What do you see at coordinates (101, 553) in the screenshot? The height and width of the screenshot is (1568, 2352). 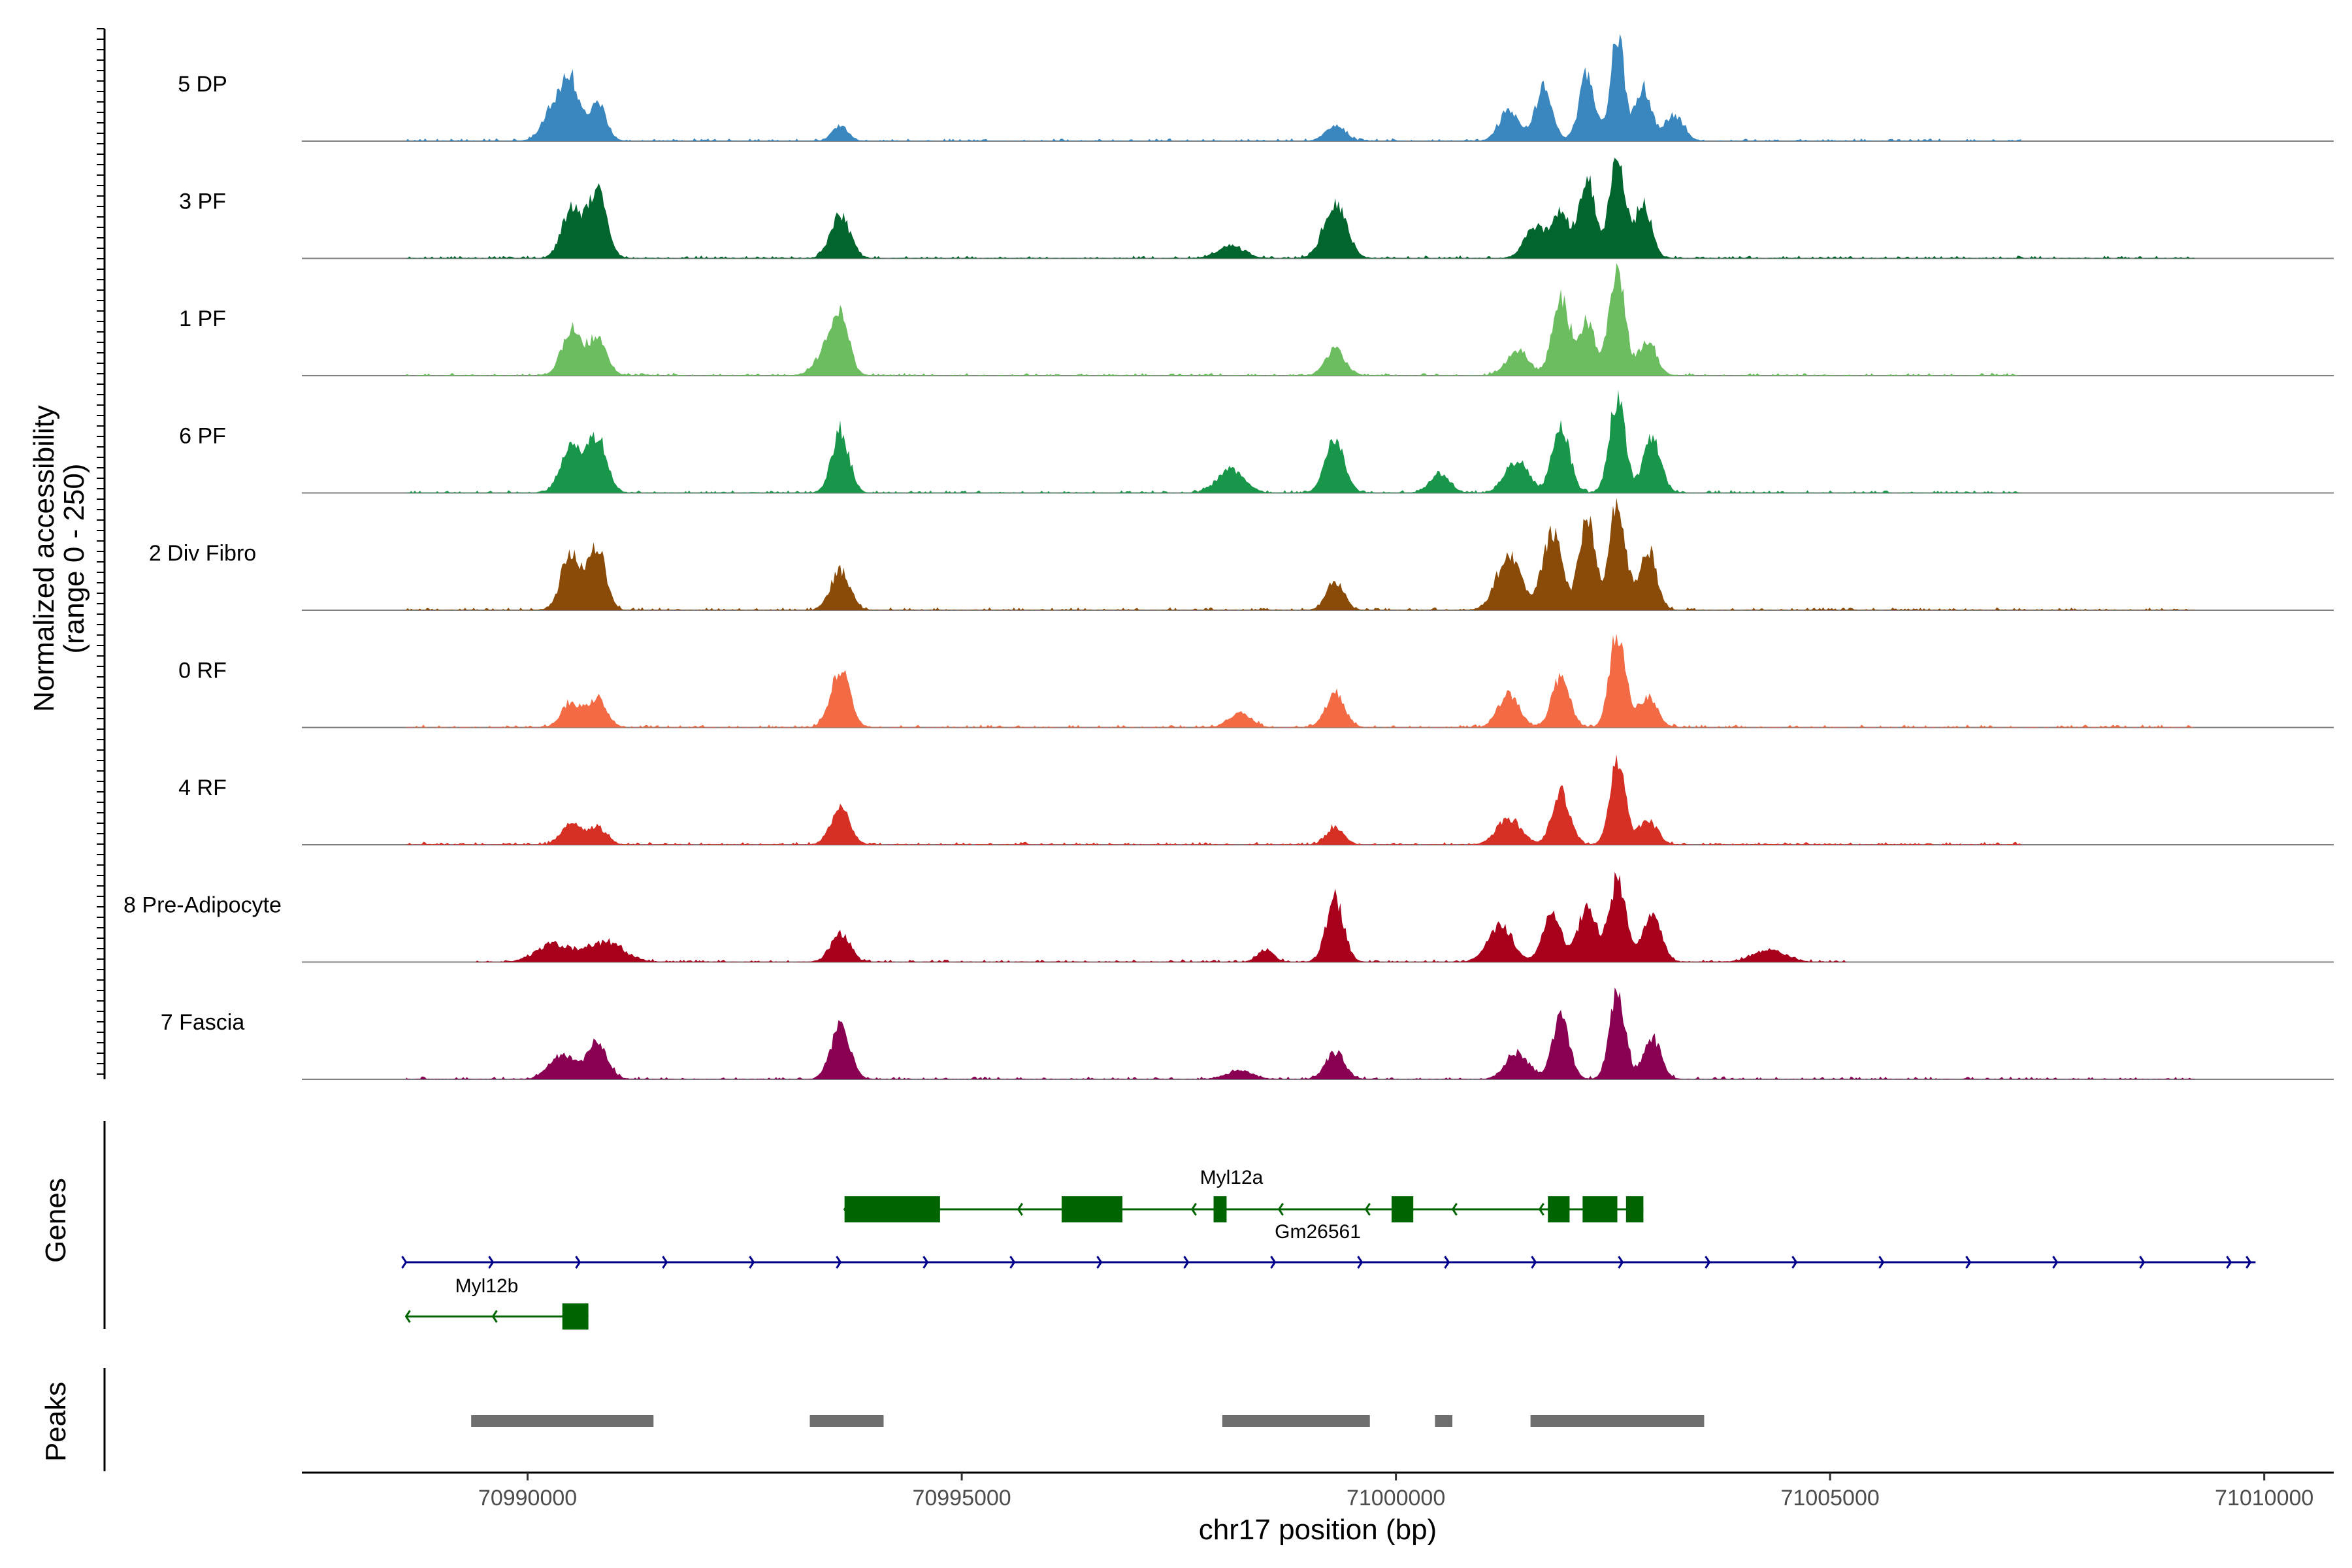 I see `coverage-y-axis` at bounding box center [101, 553].